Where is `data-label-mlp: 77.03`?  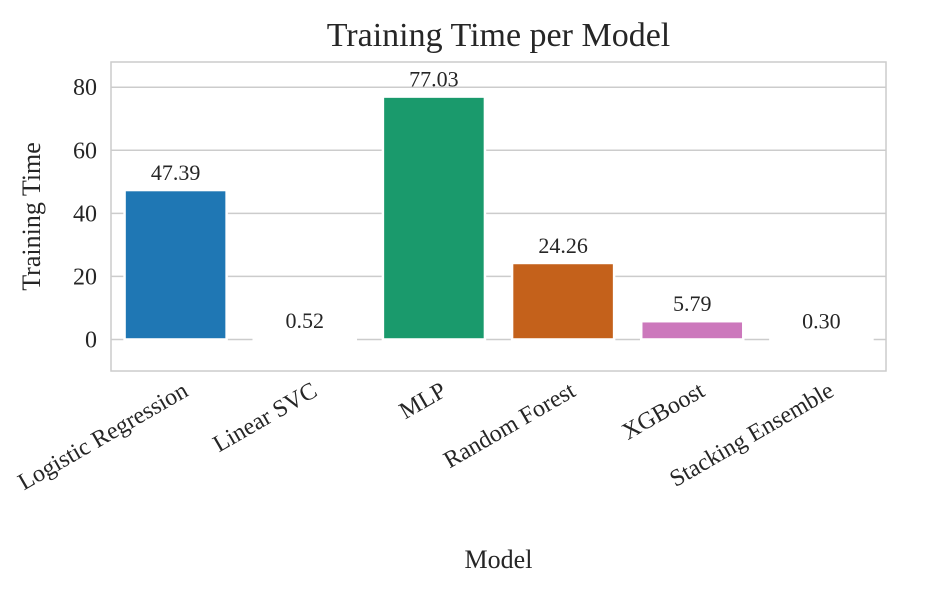 data-label-mlp: 77.03 is located at coordinates (434, 79).